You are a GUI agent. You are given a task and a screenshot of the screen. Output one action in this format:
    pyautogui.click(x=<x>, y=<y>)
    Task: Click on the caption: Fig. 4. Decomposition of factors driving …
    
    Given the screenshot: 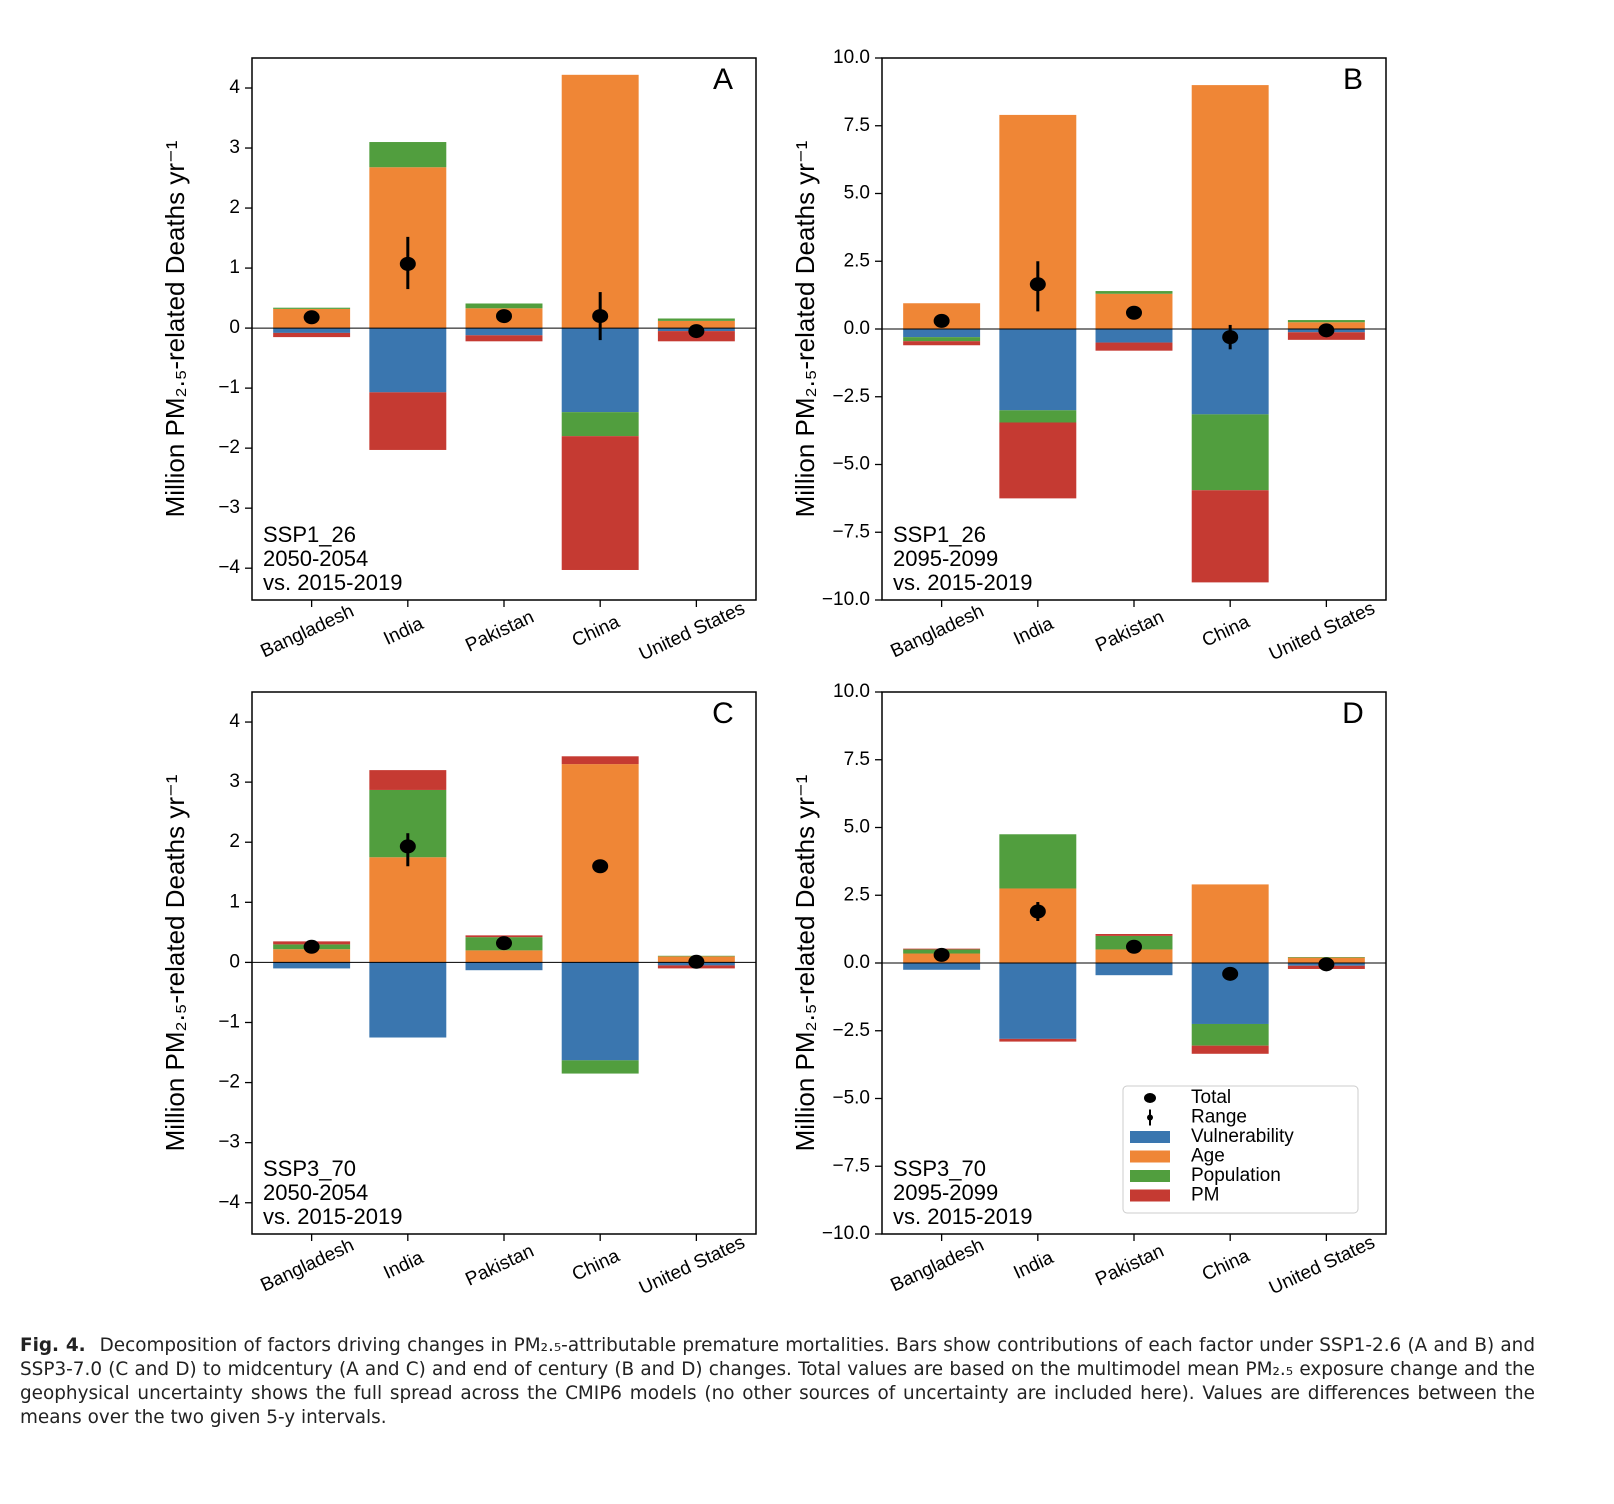 What is the action you would take?
    pyautogui.click(x=777, y=1382)
    